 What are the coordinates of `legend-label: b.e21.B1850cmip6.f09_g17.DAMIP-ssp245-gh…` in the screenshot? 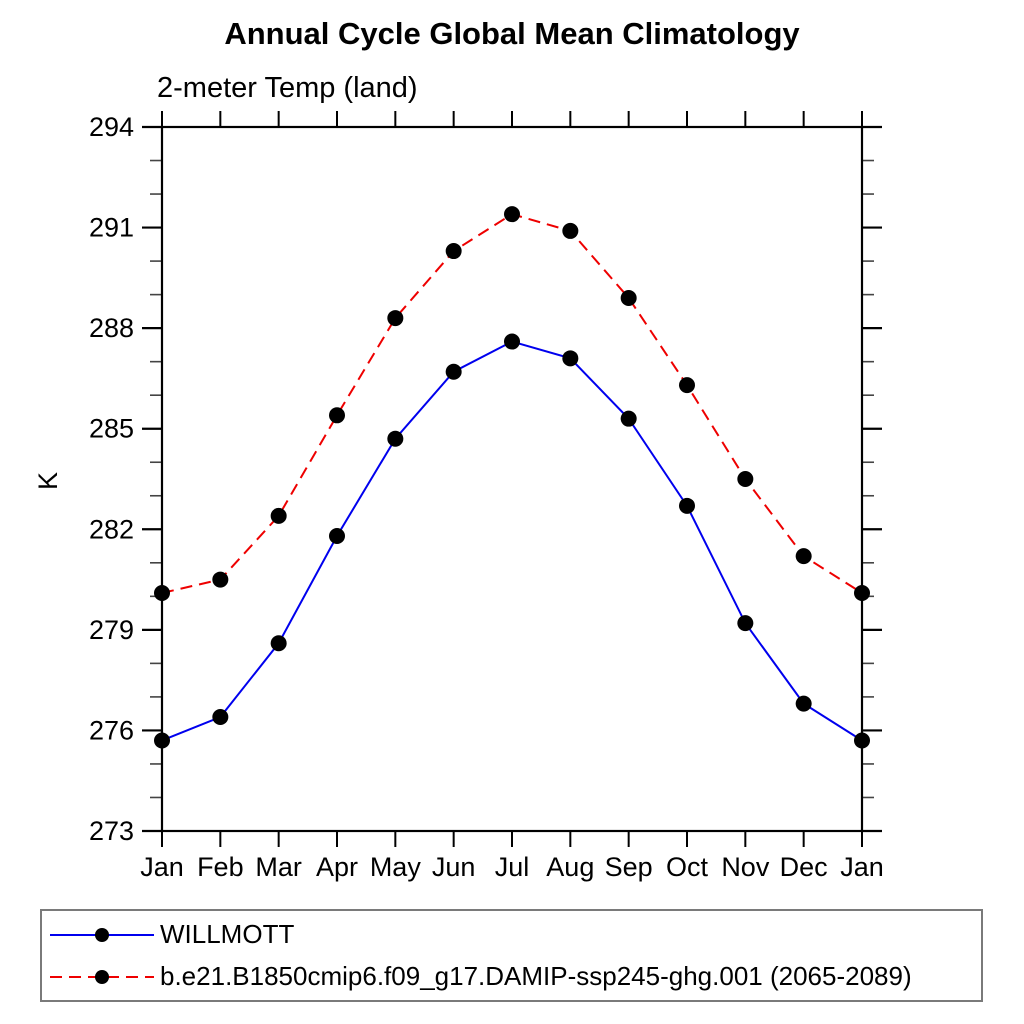 It's located at (536, 976).